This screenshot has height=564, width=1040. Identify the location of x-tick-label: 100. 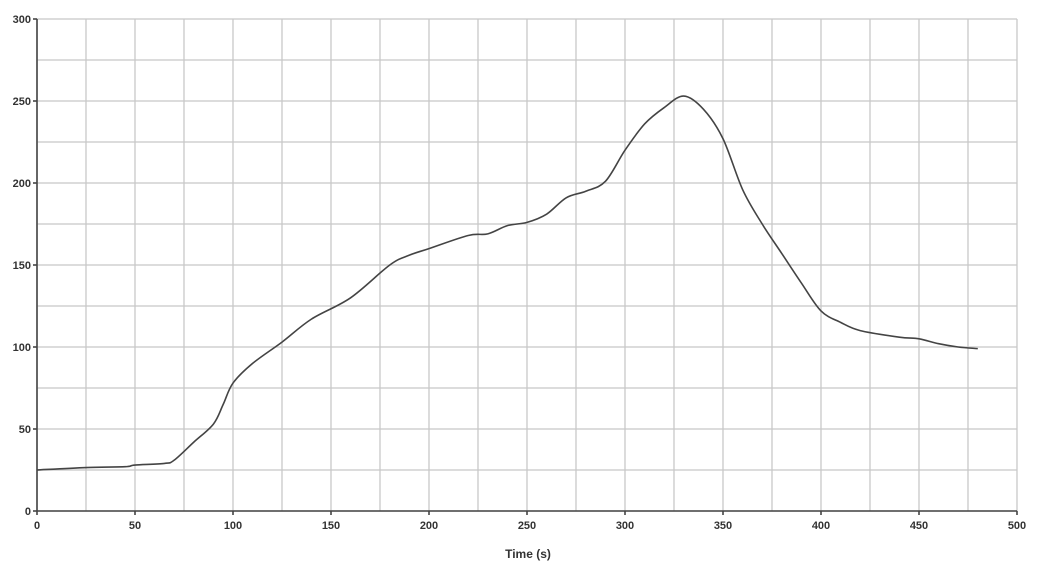
(233, 526).